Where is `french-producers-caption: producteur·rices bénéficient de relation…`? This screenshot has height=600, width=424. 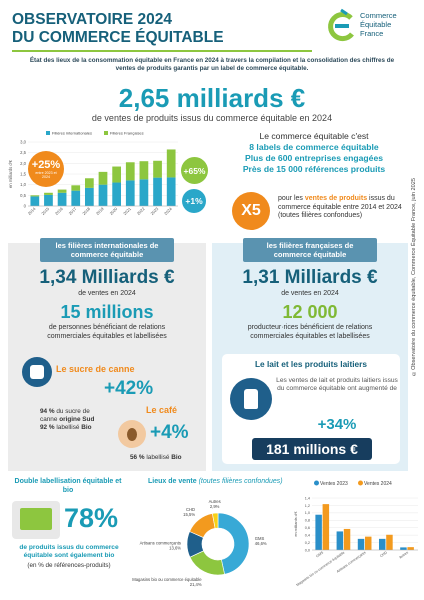
french-producers-caption: producteur·rices bénéficient de relation… is located at coordinates (310, 332).